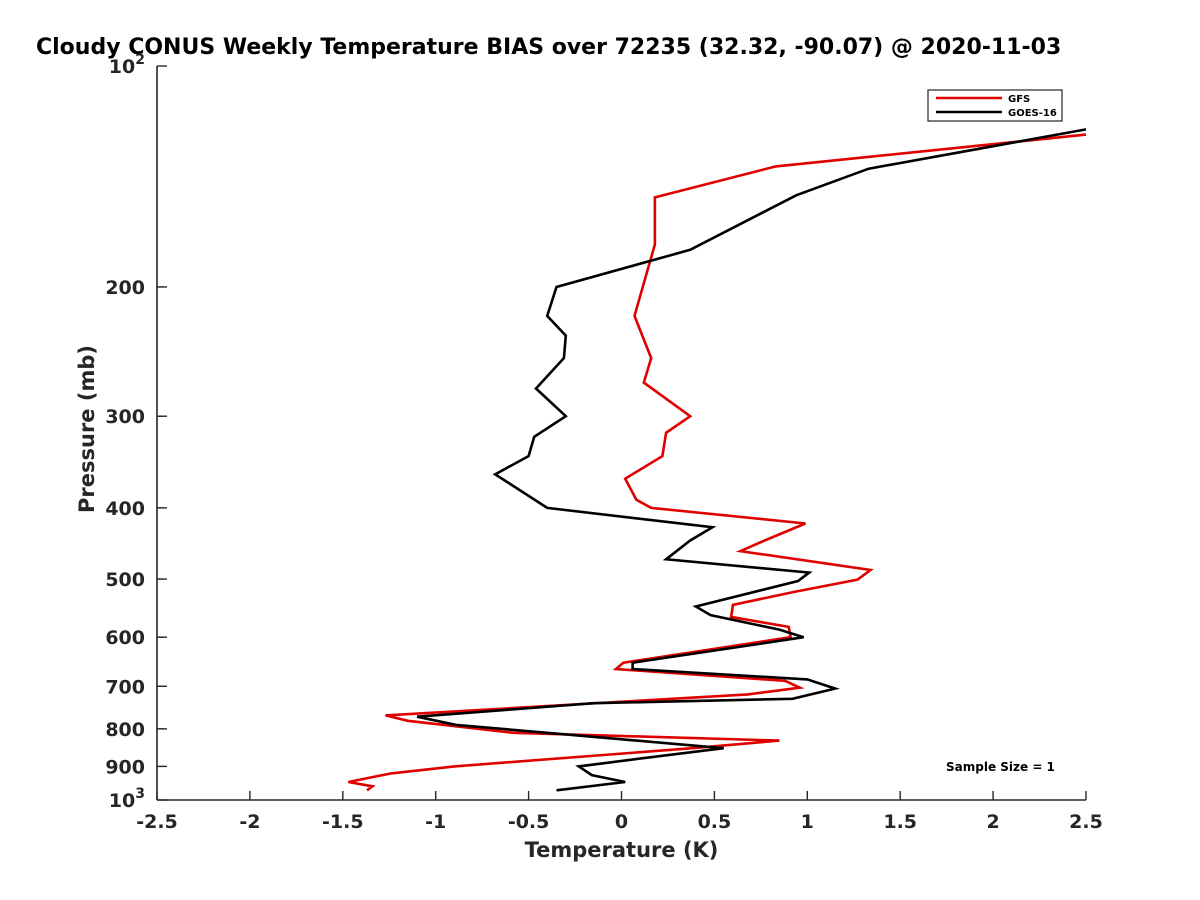 The image size is (1200, 900). Describe the element at coordinates (125, 509) in the screenshot. I see `y-tick-label: 400` at that location.